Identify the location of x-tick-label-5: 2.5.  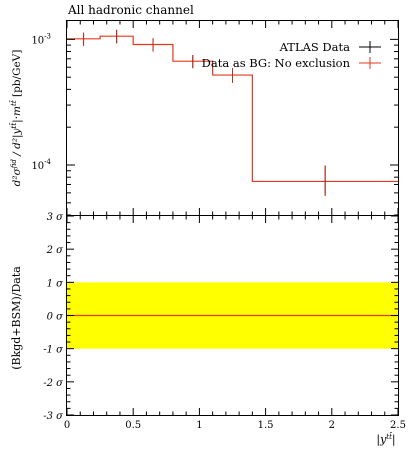
(398, 425).